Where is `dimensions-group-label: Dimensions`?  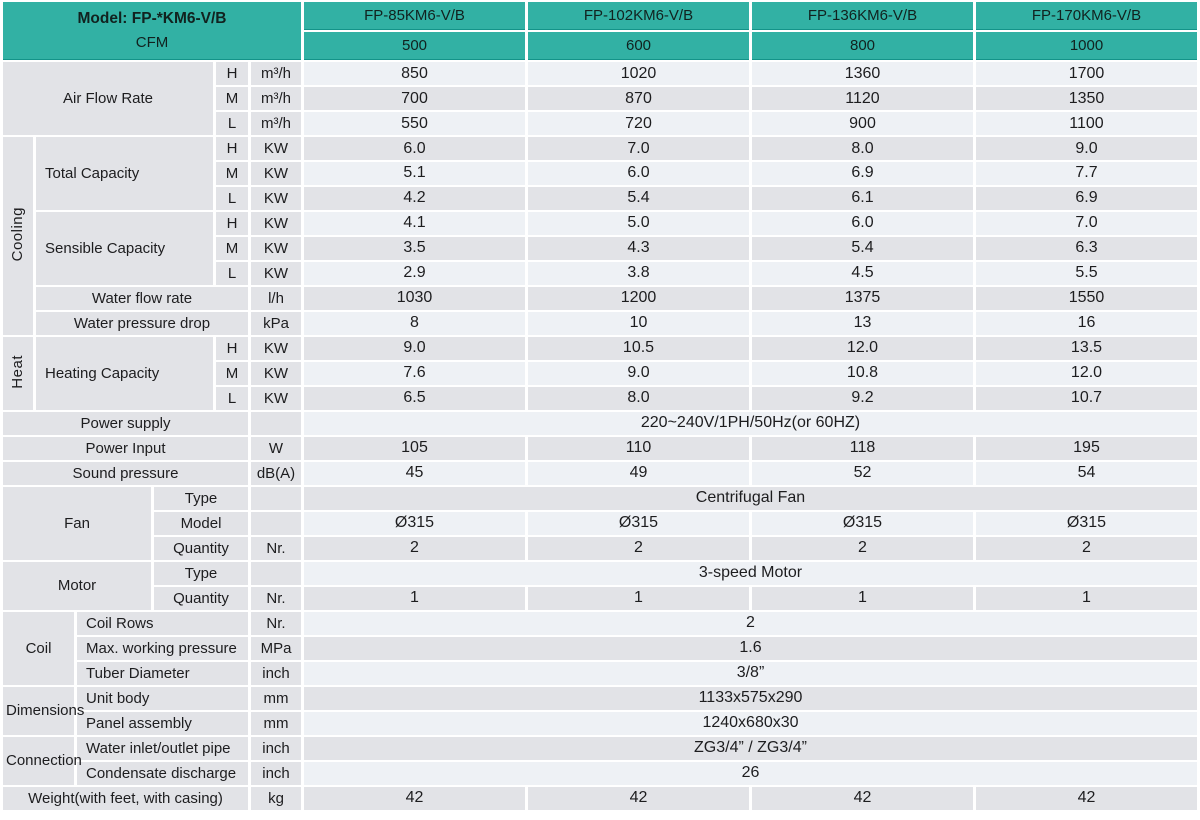 dimensions-group-label: Dimensions is located at coordinates (43, 710).